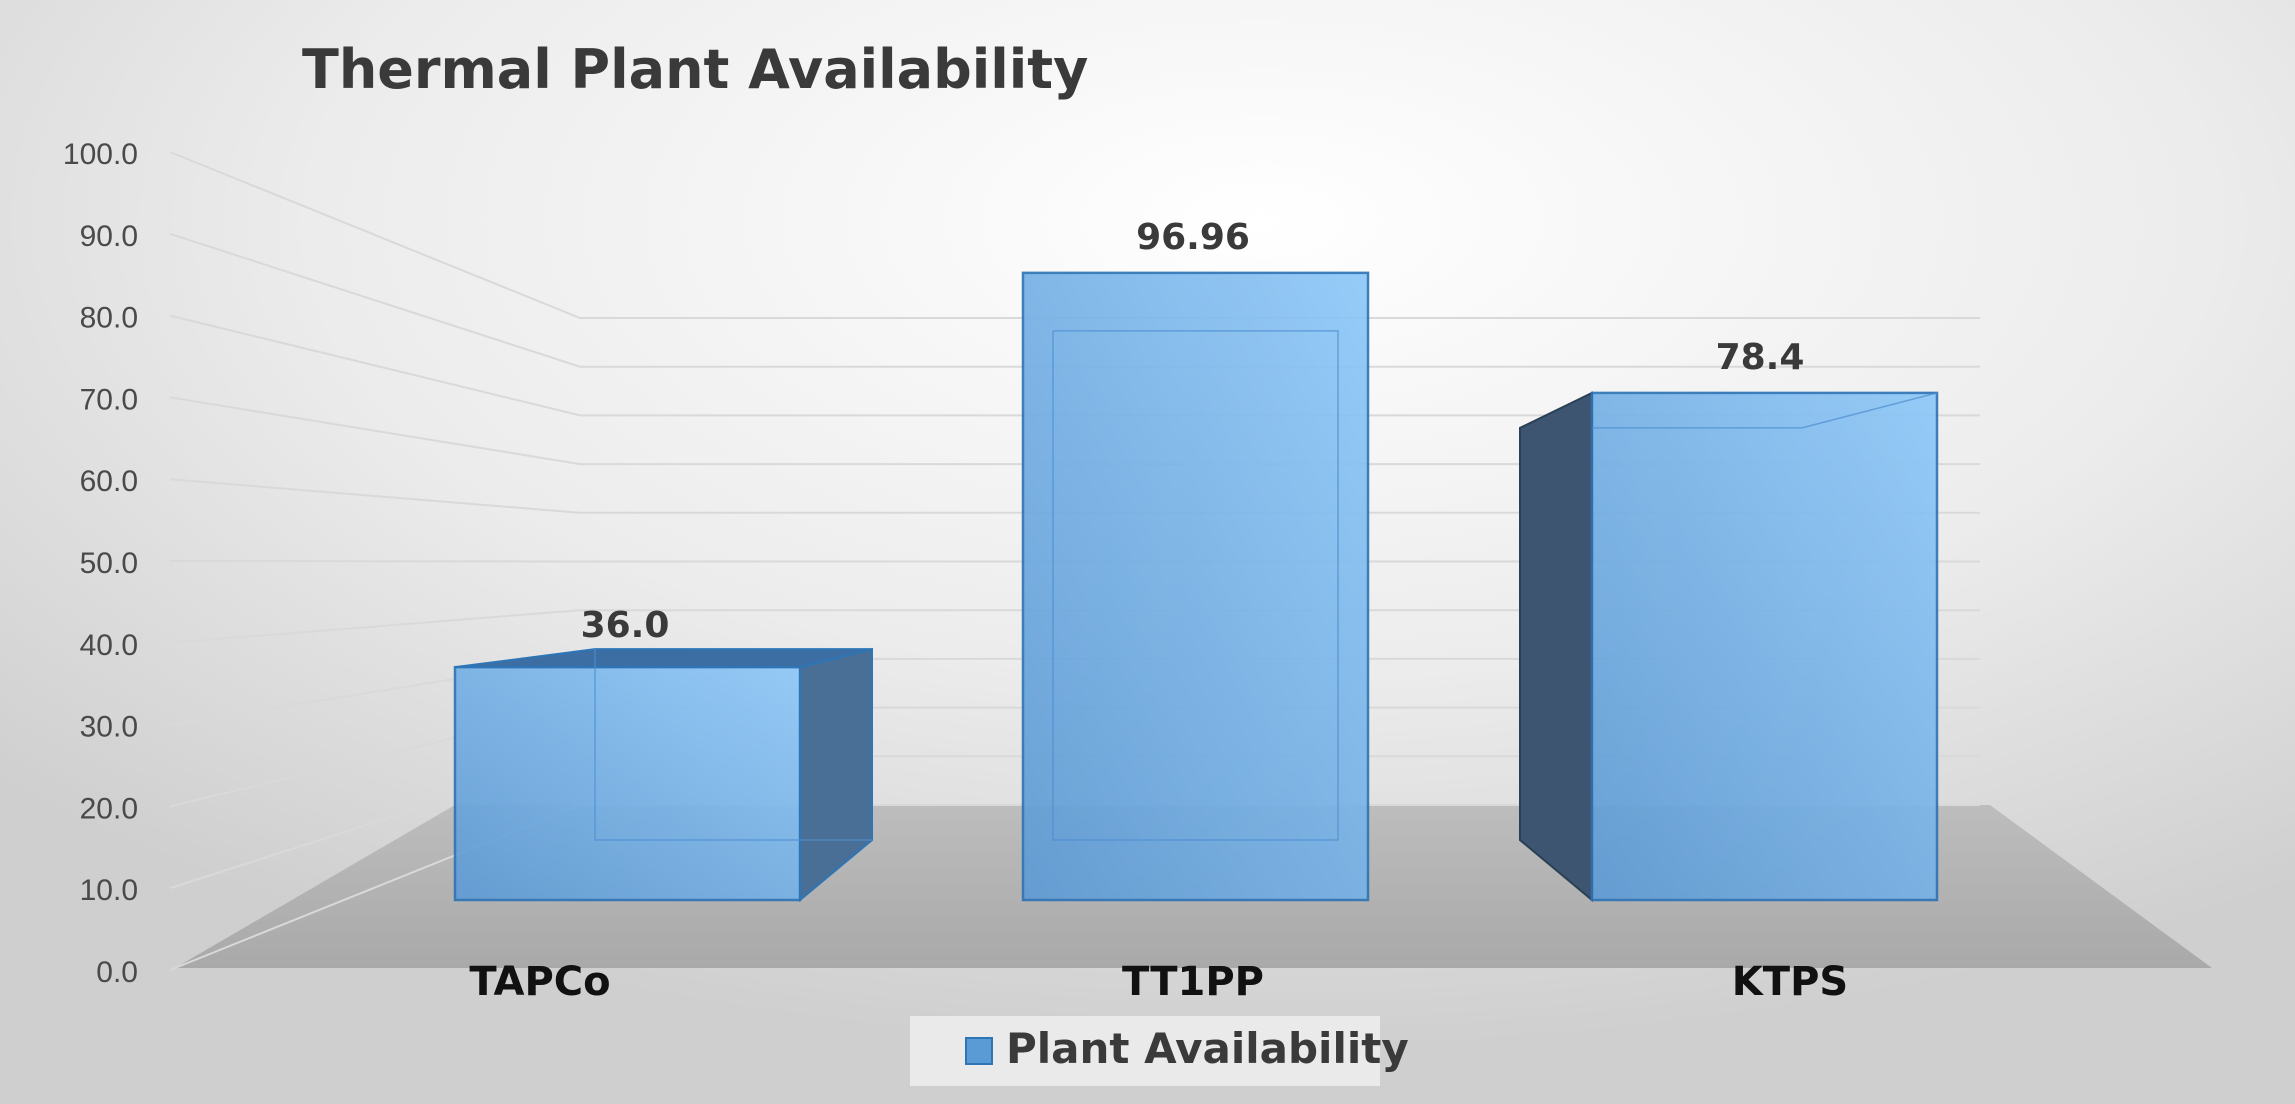  I want to click on x-axis-categories: TAPCo TT1PP KTPS, so click(1158, 982).